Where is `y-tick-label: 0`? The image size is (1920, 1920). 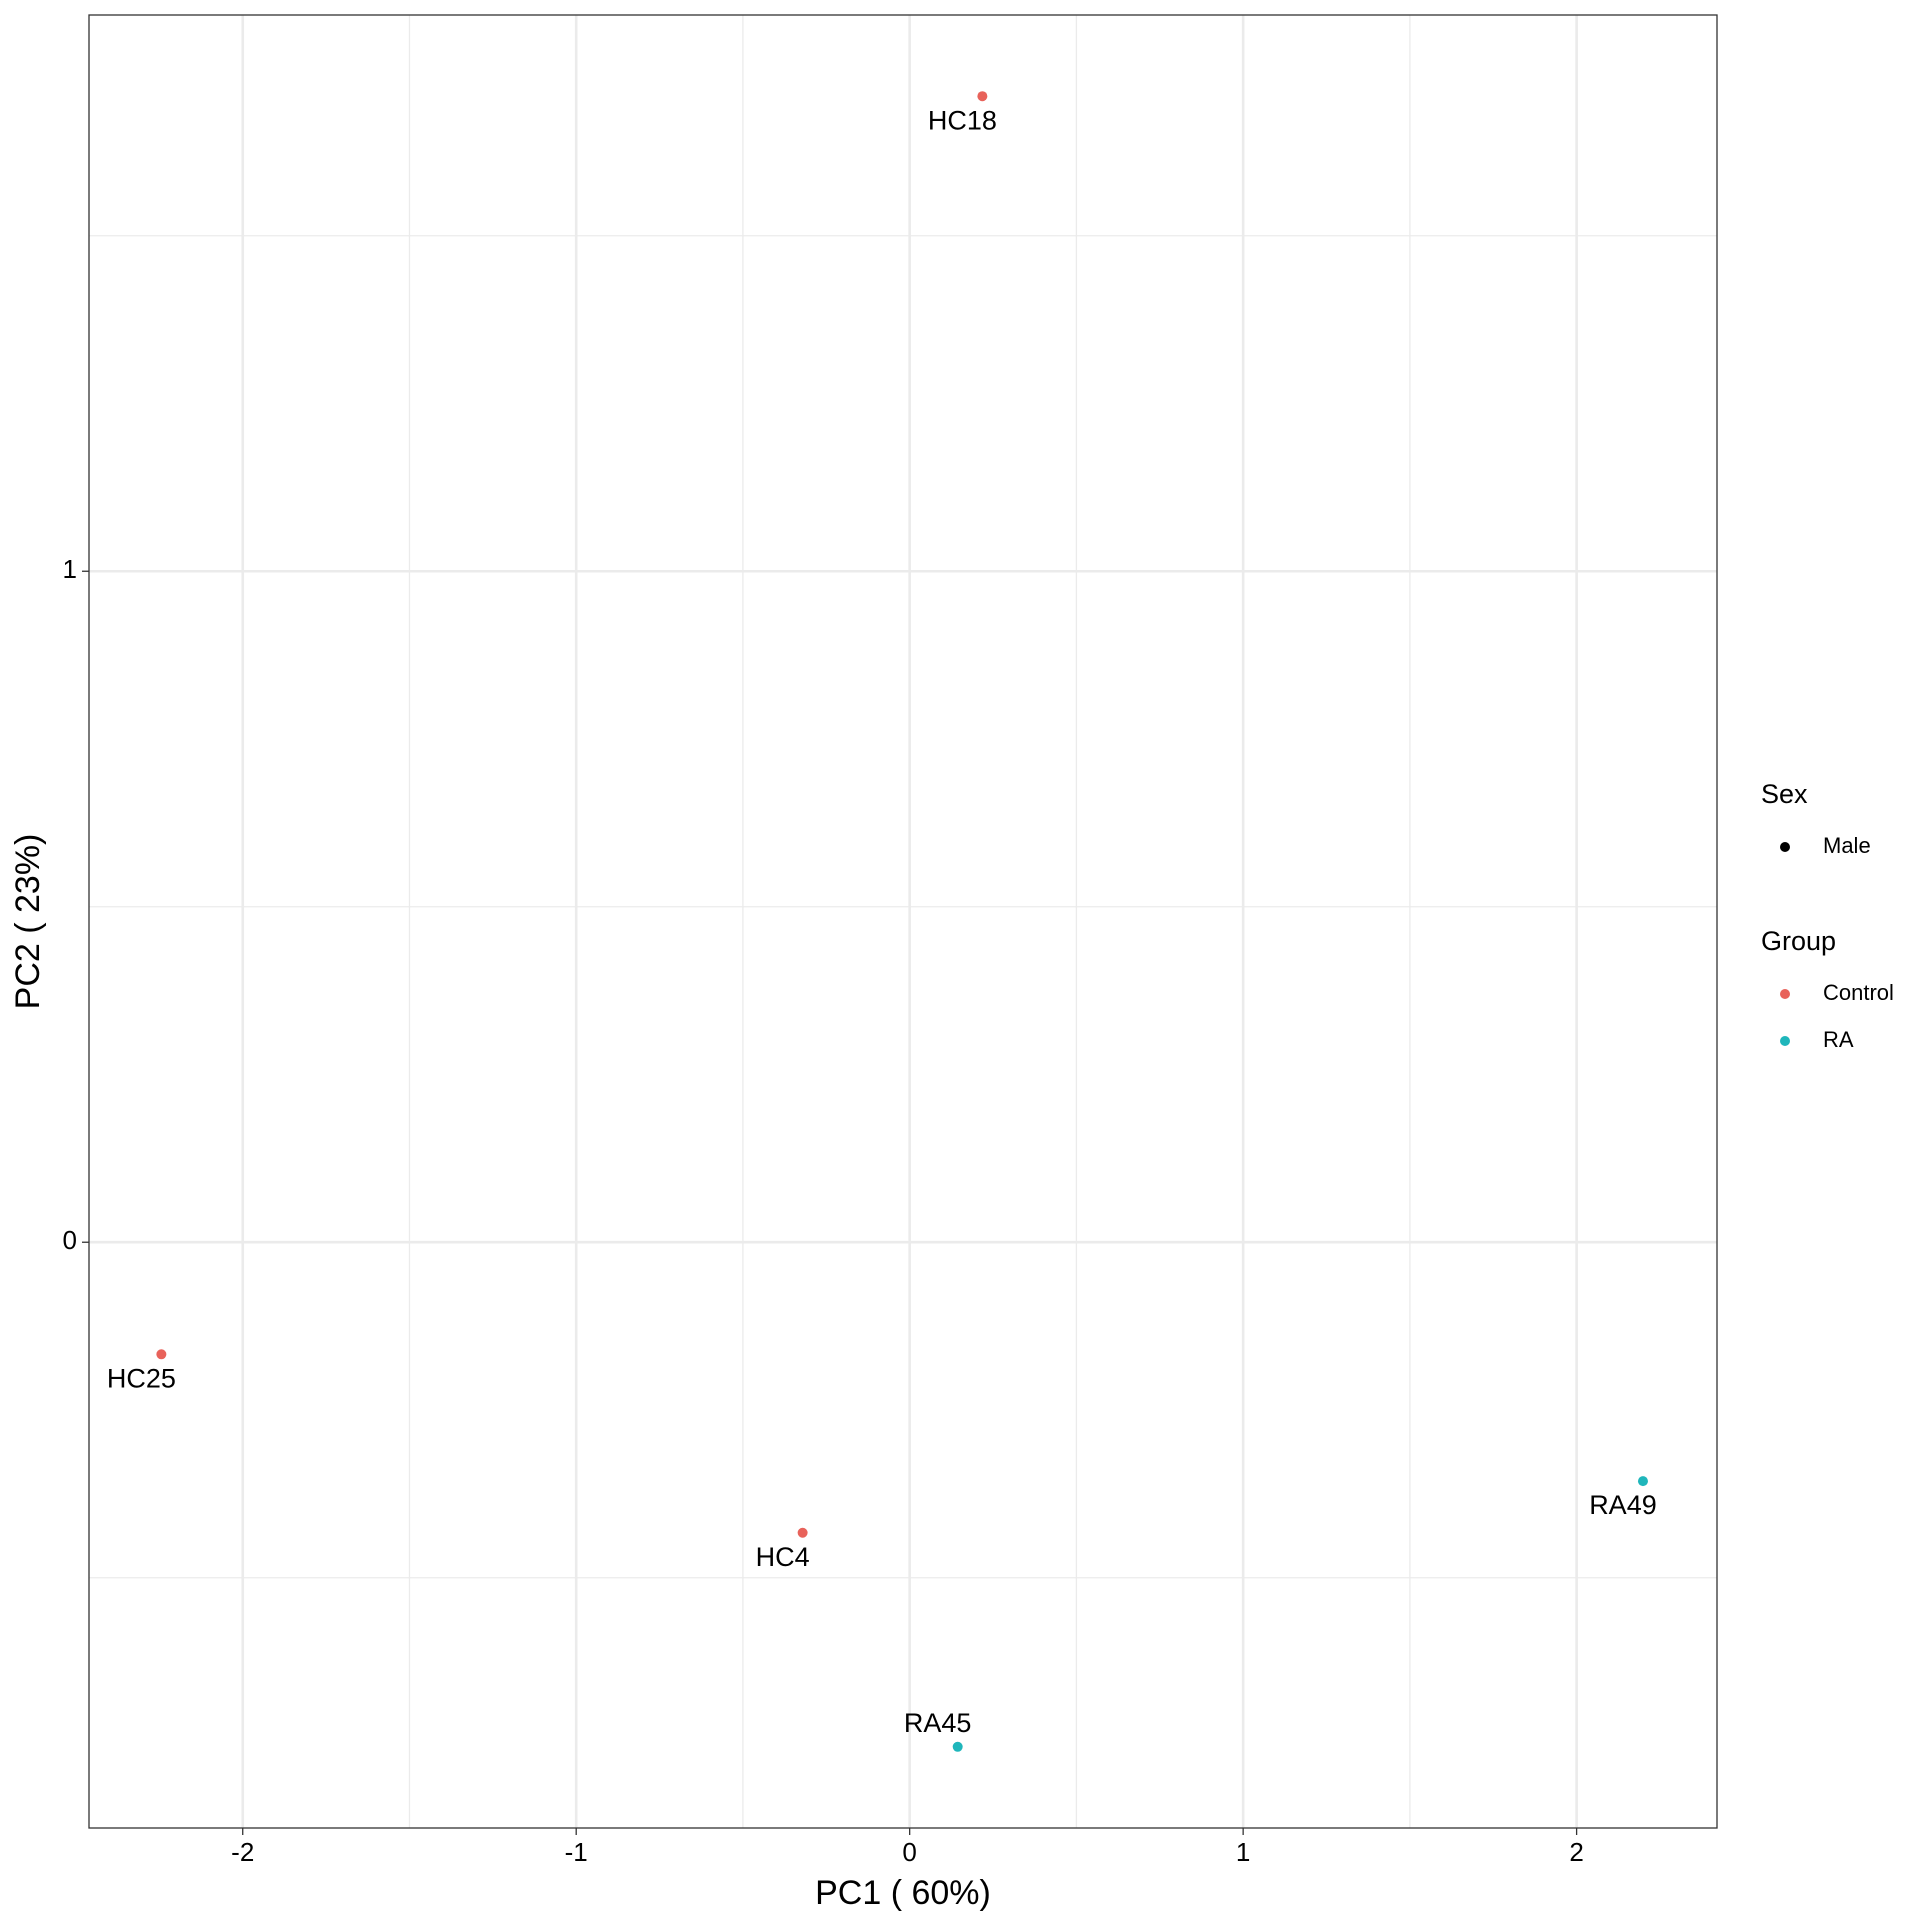 y-tick-label: 0 is located at coordinates (70, 1240).